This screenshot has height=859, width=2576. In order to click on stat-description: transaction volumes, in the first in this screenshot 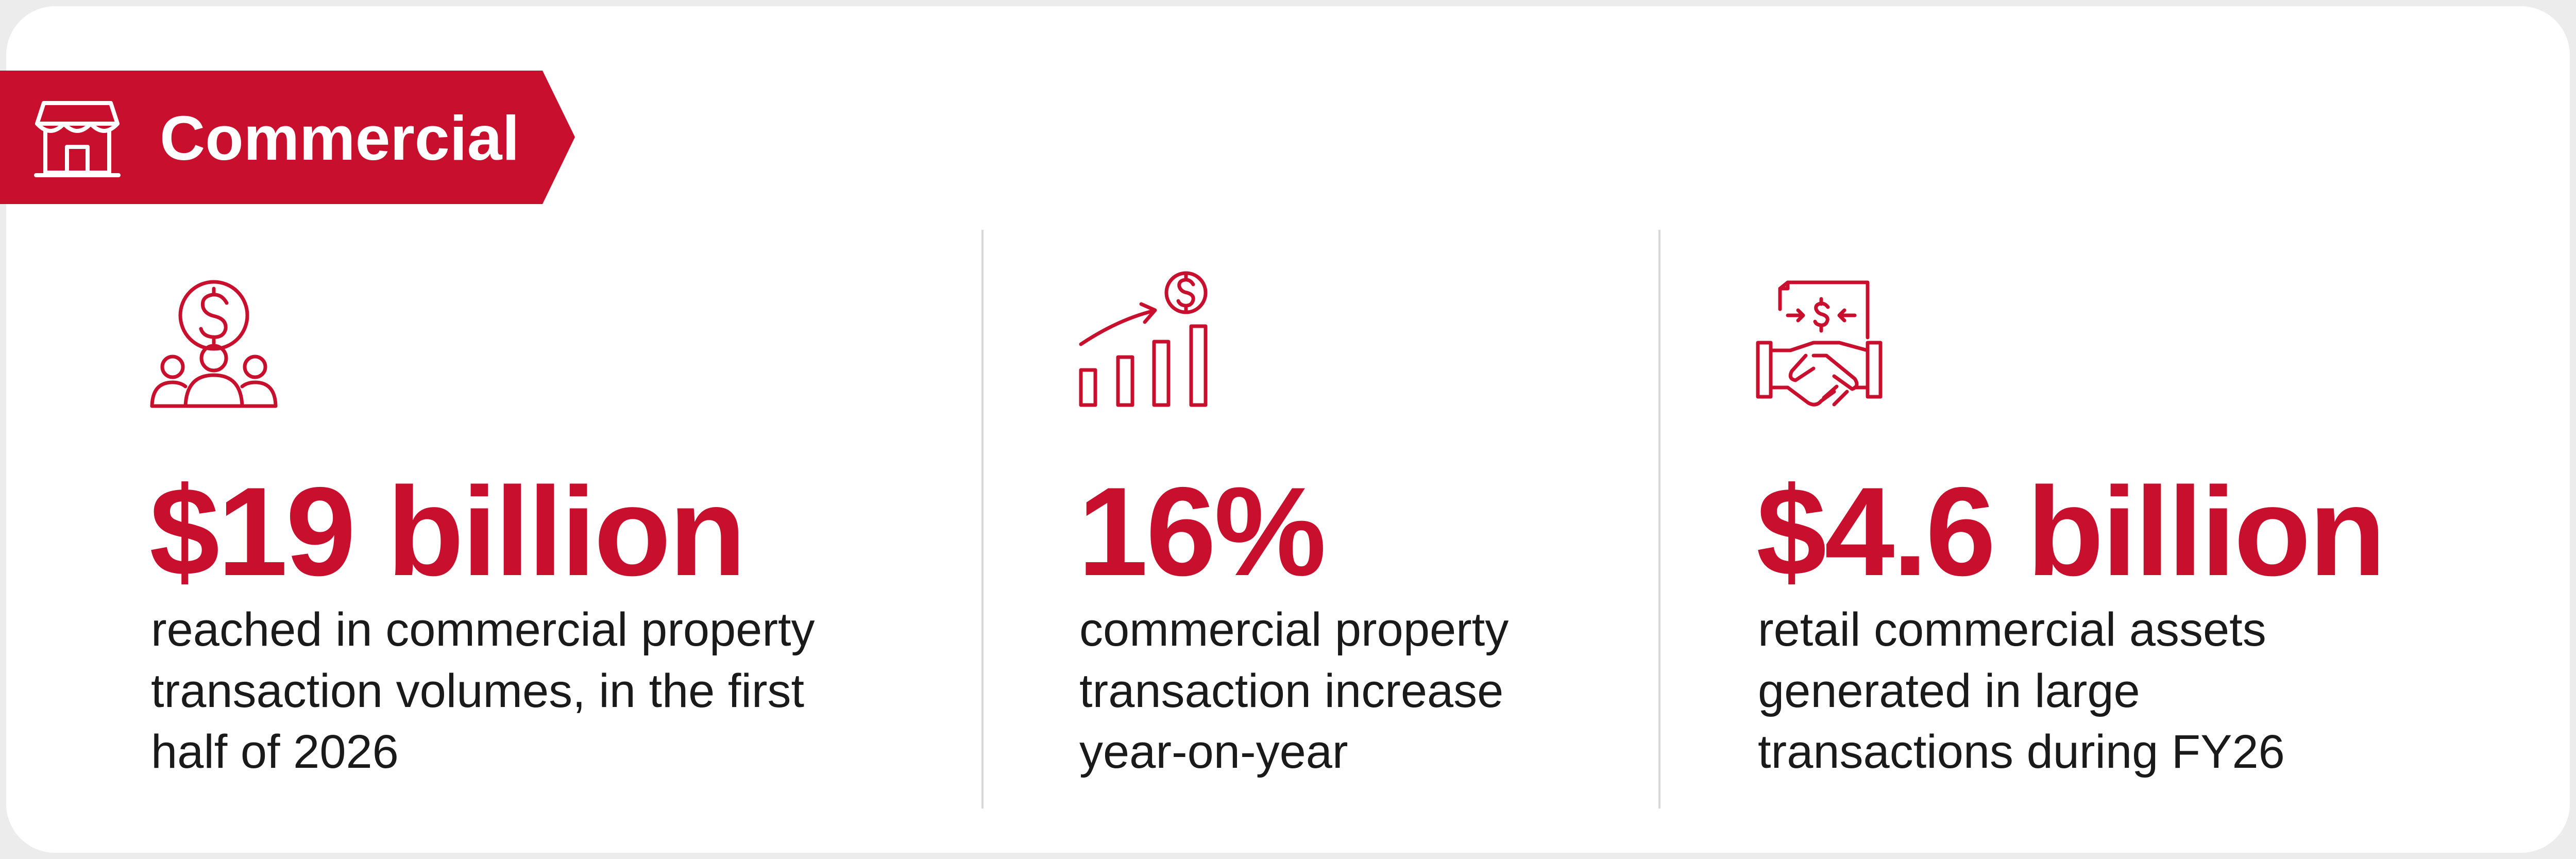, I will do `click(478, 691)`.